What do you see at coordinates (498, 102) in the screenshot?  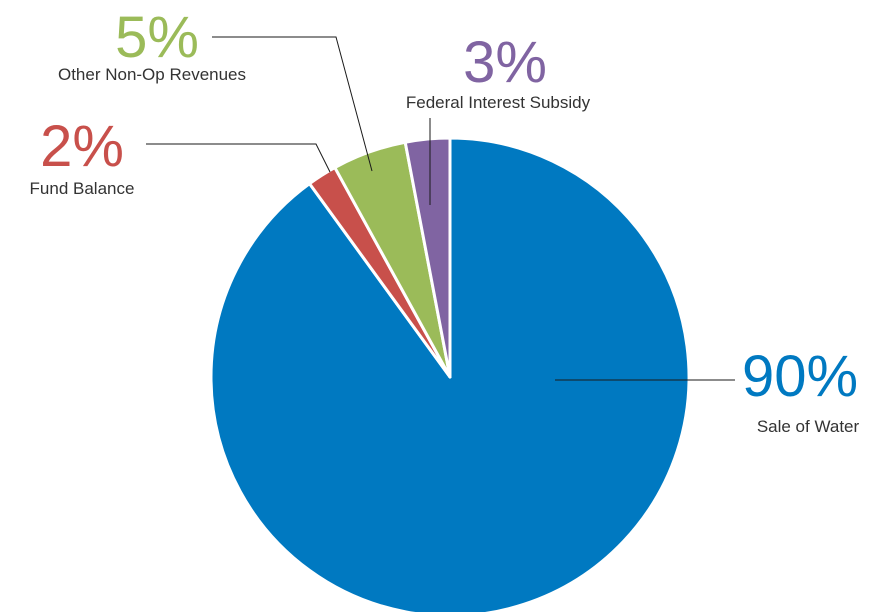 I see `category-label-federal-interest-subsidy: Federal Interest Subsidy` at bounding box center [498, 102].